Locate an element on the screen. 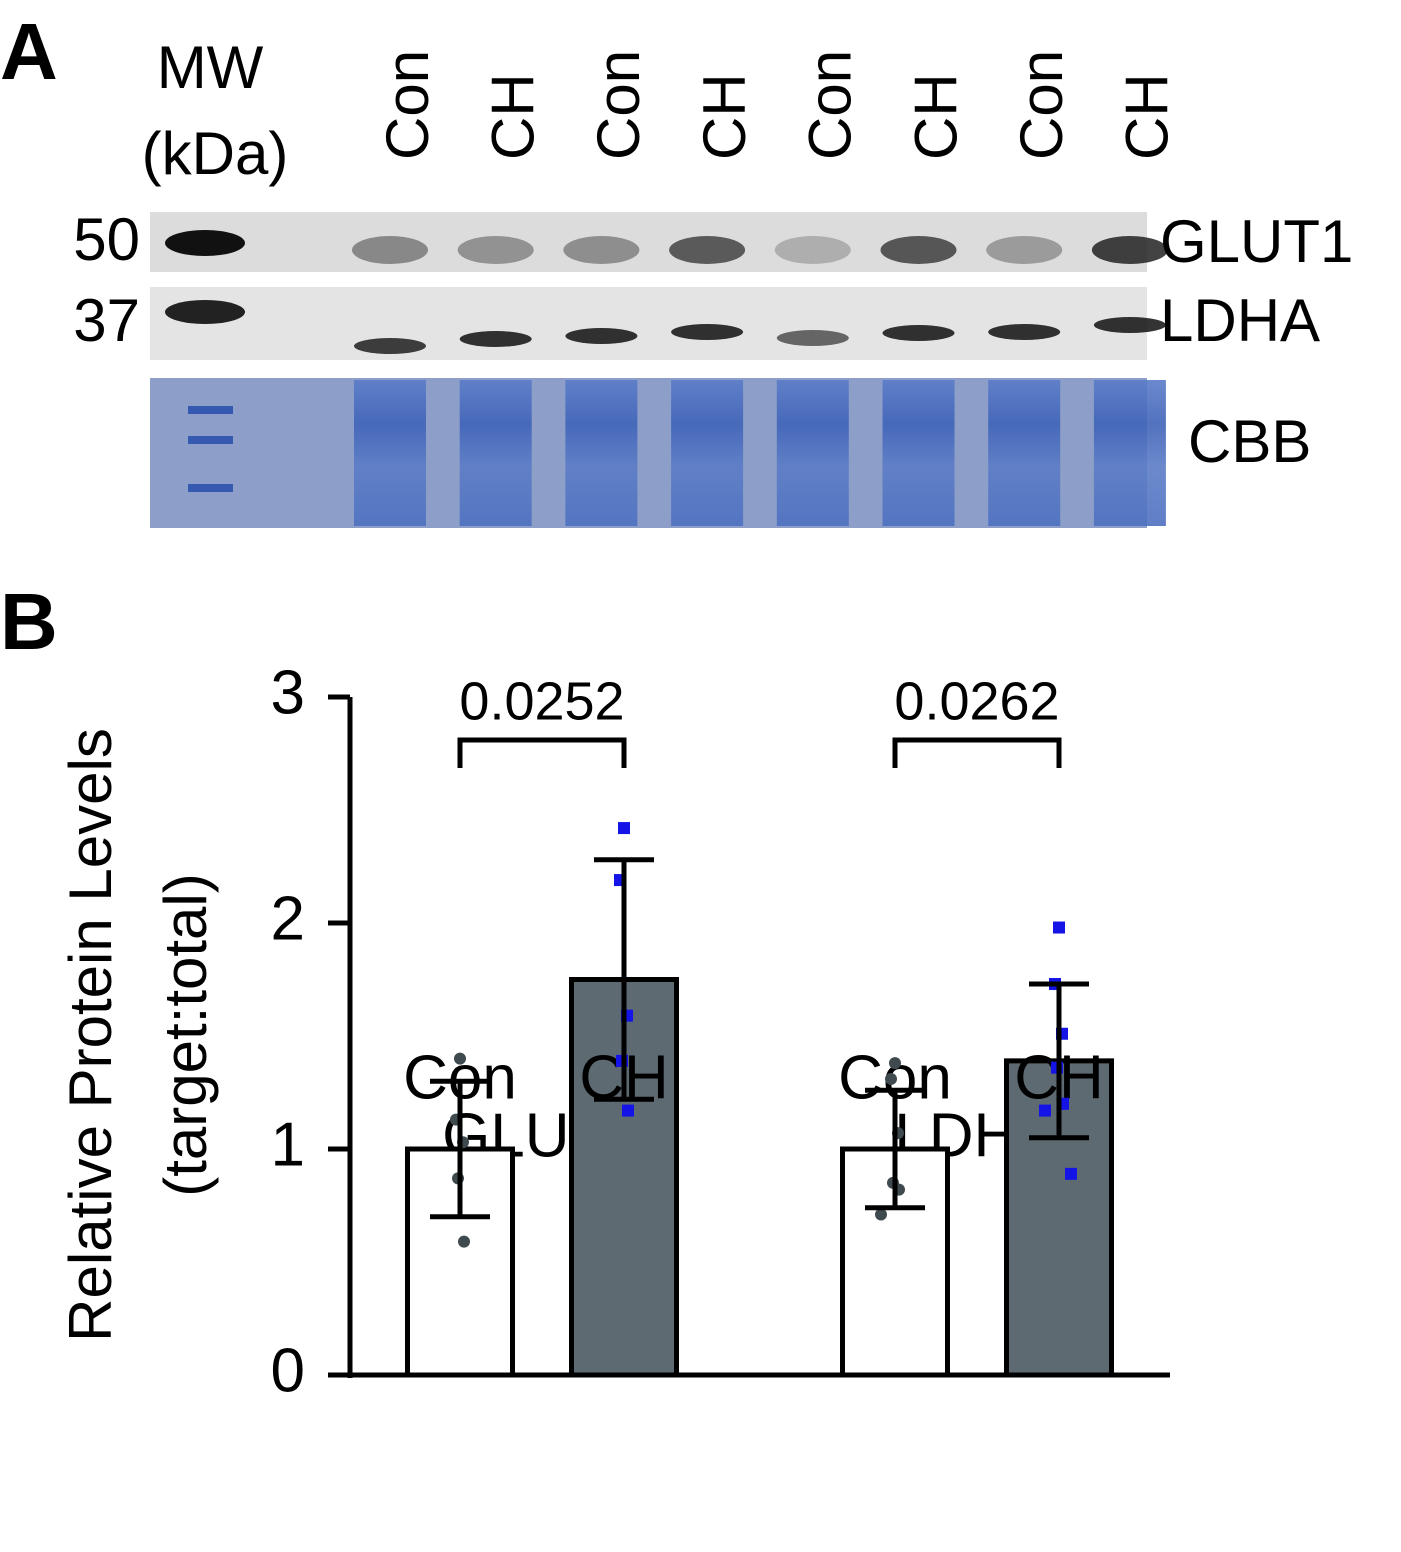 This screenshot has width=1401, height=1552. panel-label: A is located at coordinates (29, 51).